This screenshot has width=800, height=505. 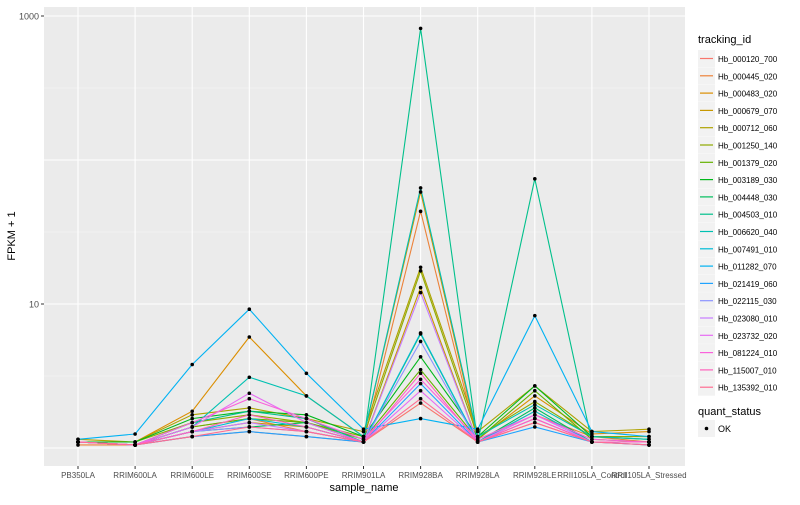 What do you see at coordinates (748, 197) in the screenshot?
I see `legend-item-label: Hb_004448_030` at bounding box center [748, 197].